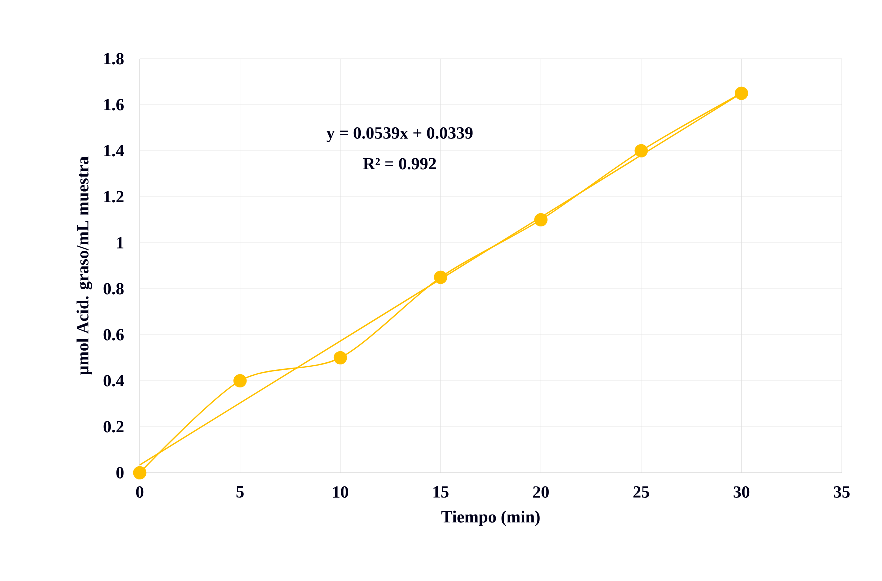 The width and height of the screenshot is (882, 581). I want to click on x-tick-label: 5, so click(240, 492).